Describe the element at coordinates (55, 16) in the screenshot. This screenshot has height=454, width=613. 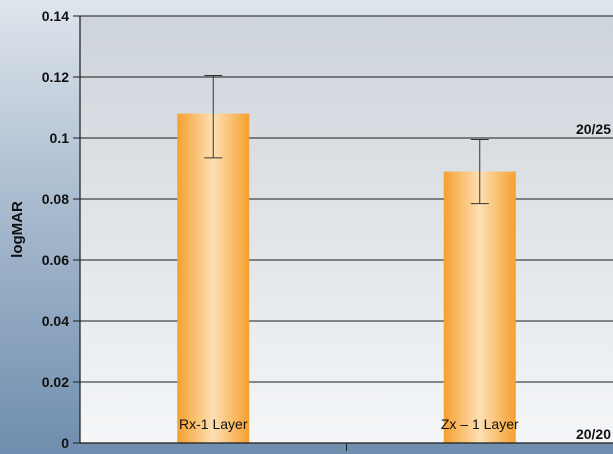
I see `y-tick-label: 0.14` at that location.